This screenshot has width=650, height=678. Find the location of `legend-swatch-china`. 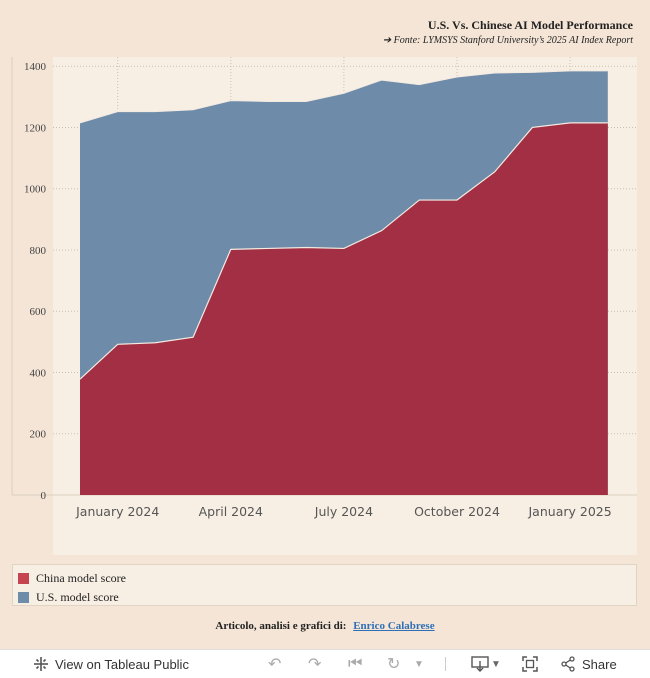

legend-swatch-china is located at coordinates (23, 578).